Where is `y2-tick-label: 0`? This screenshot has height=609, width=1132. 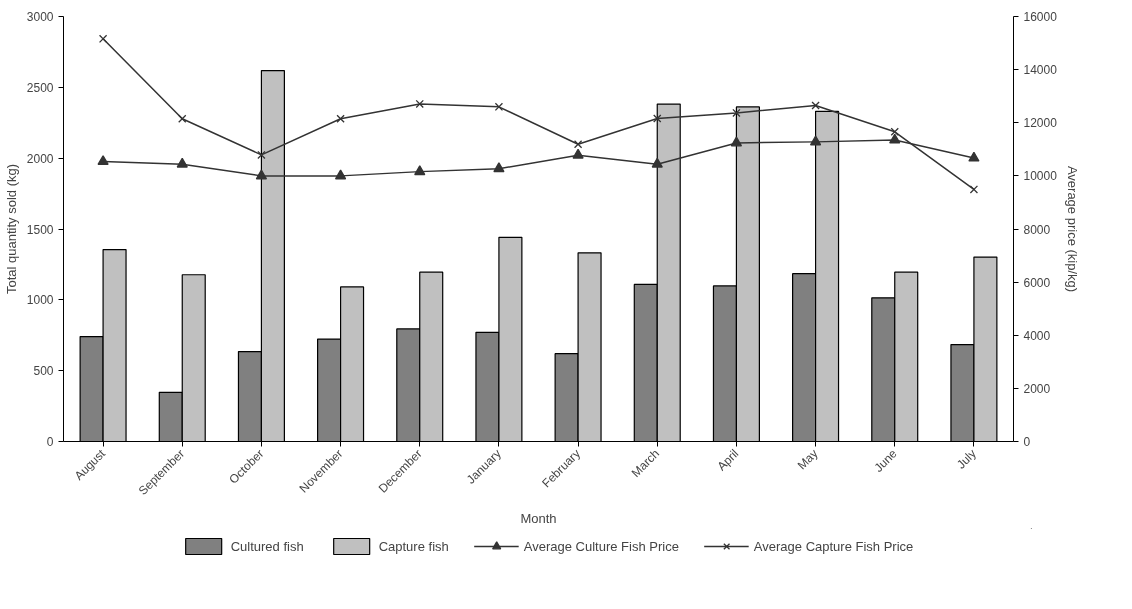
y2-tick-label: 0 is located at coordinates (1027, 442).